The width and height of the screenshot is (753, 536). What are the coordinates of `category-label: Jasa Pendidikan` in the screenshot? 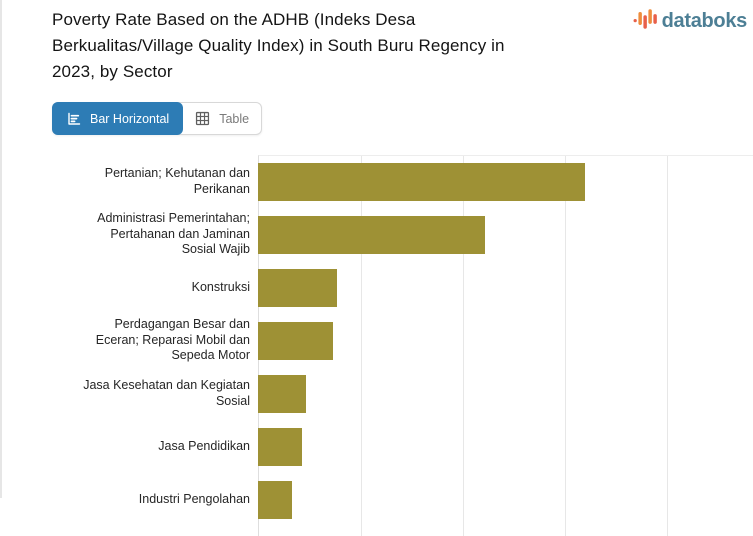 It's located at (204, 445).